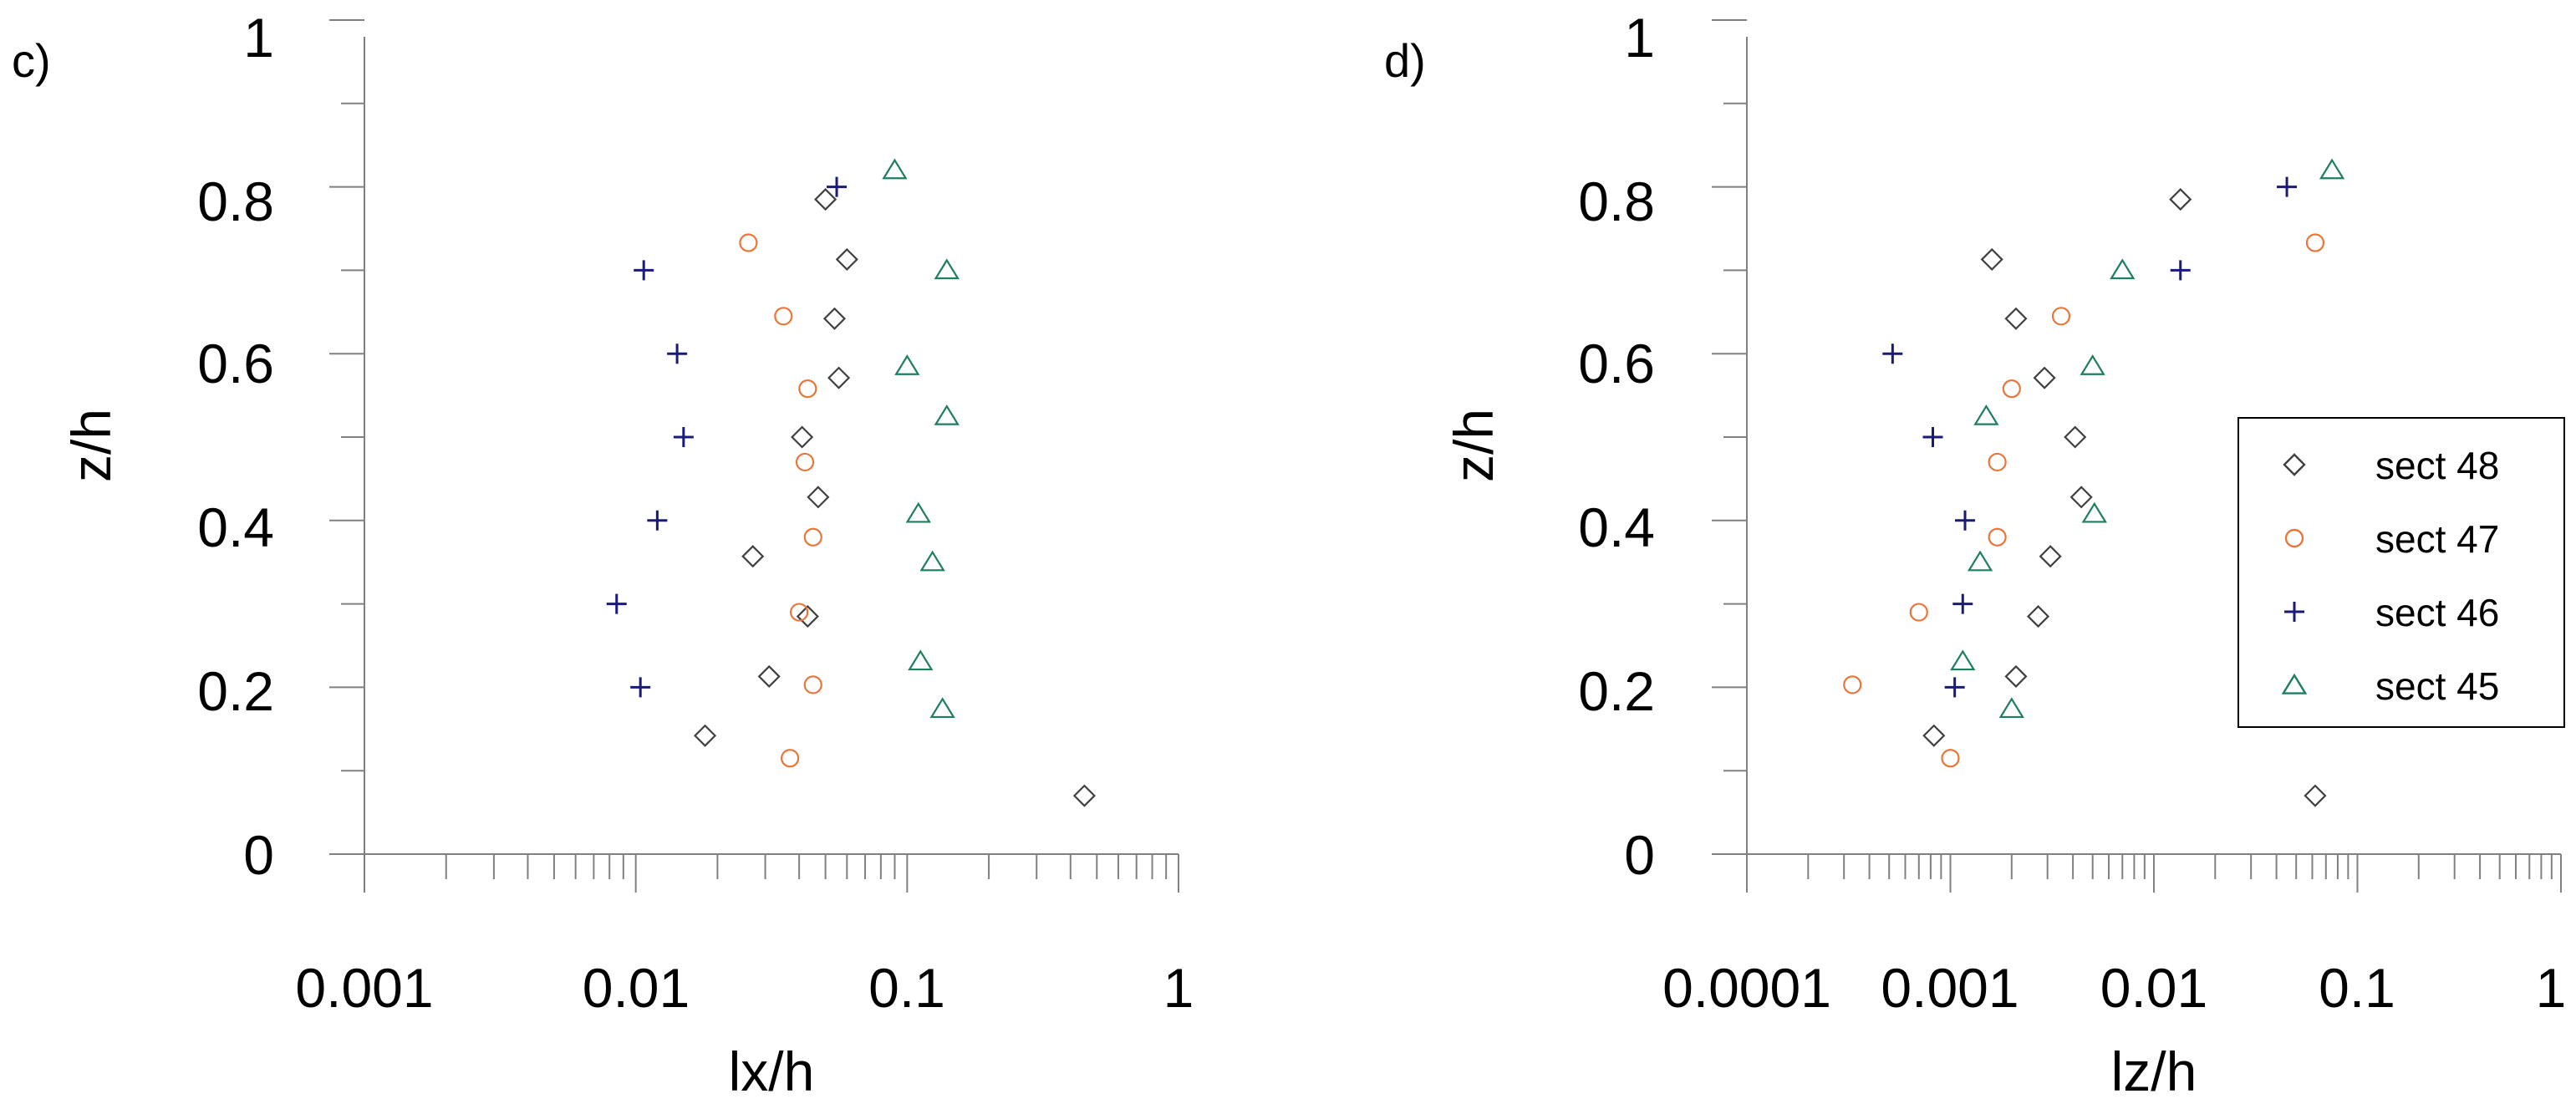 This screenshot has width=2576, height=1109. I want to click on panel-c-y-tick-label-0.4: 0.4, so click(235, 527).